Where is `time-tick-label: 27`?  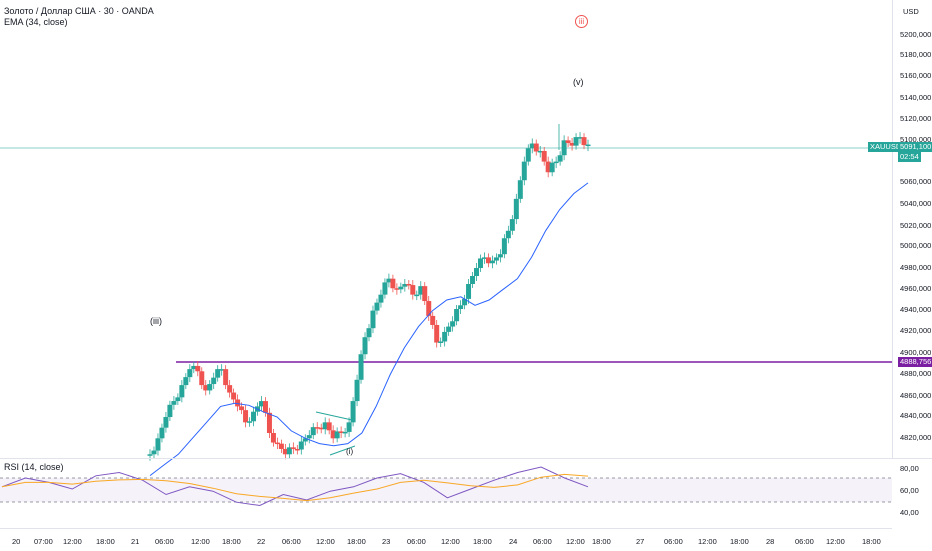 time-tick-label: 27 is located at coordinates (640, 541).